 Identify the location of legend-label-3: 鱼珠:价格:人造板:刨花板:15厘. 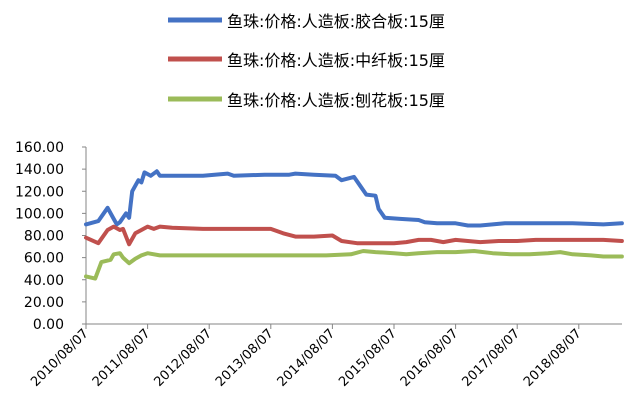
(336, 100).